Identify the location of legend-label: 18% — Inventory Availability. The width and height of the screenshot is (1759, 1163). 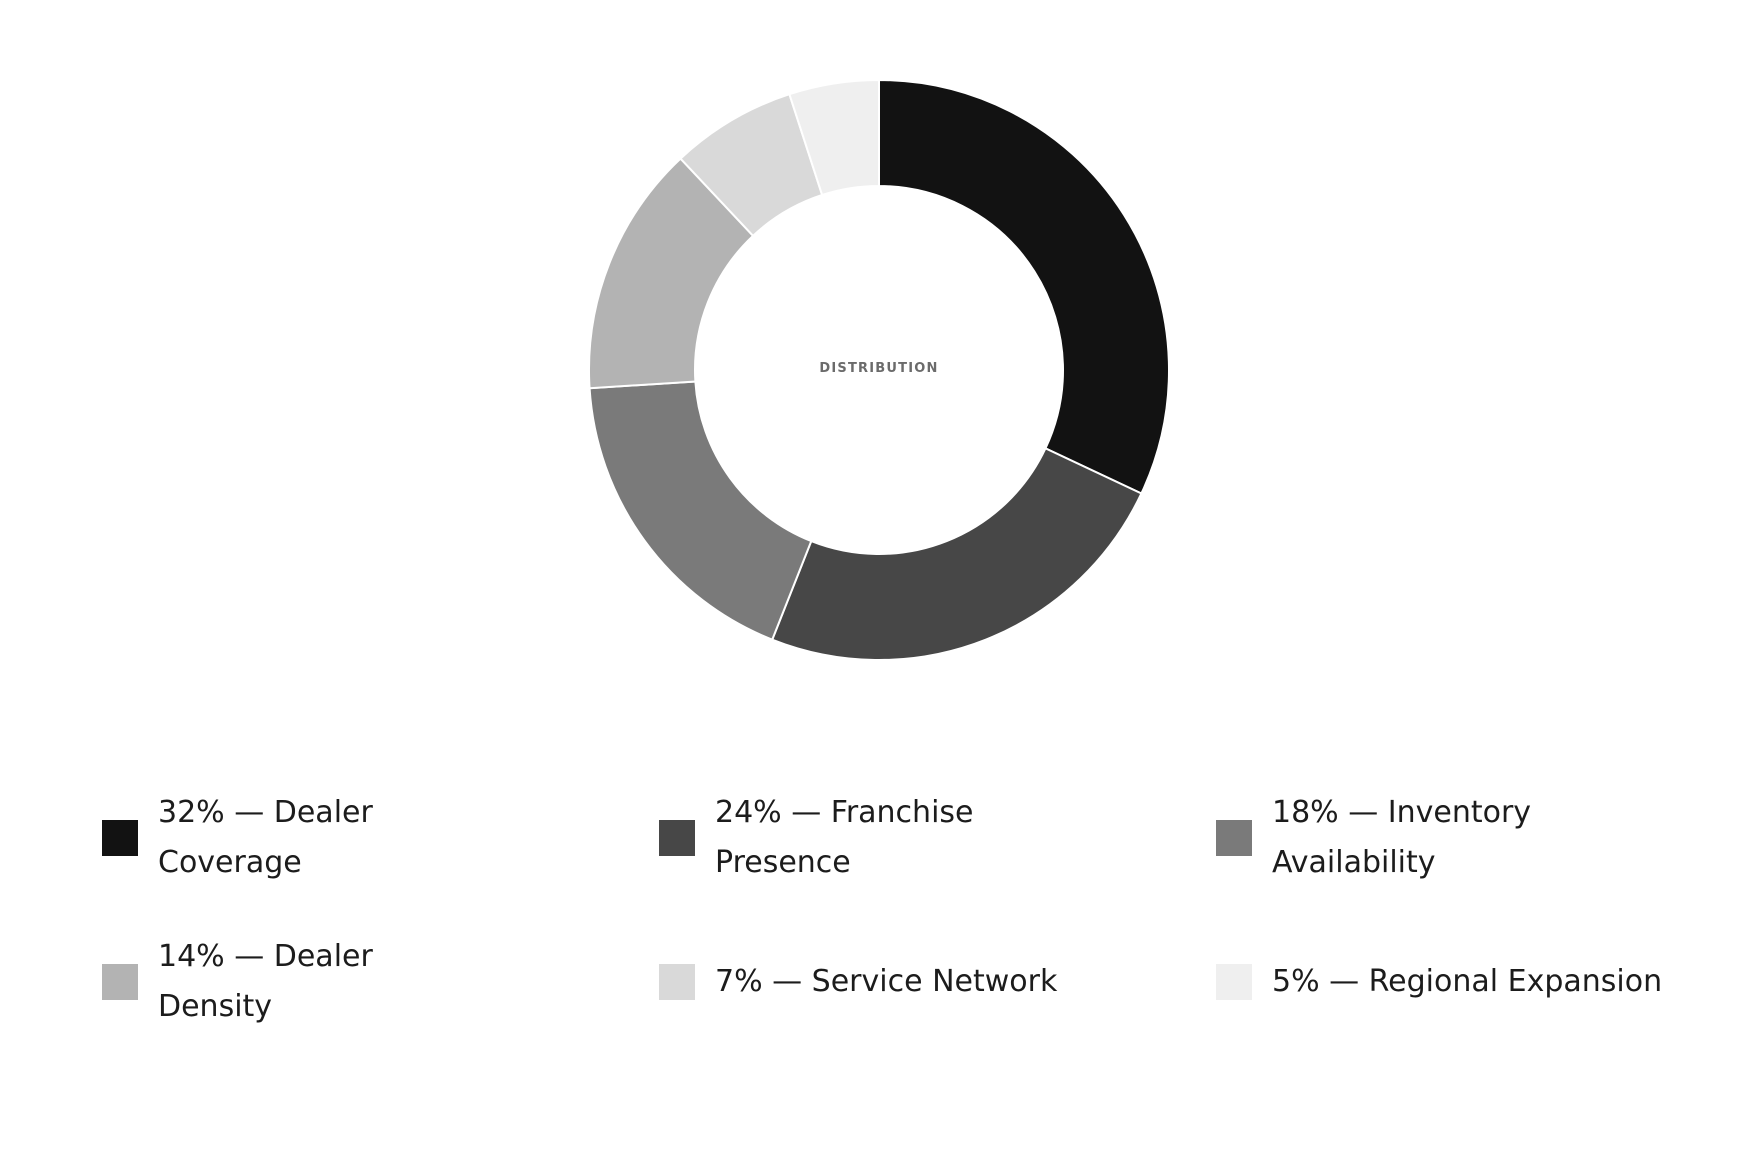
(1402, 837).